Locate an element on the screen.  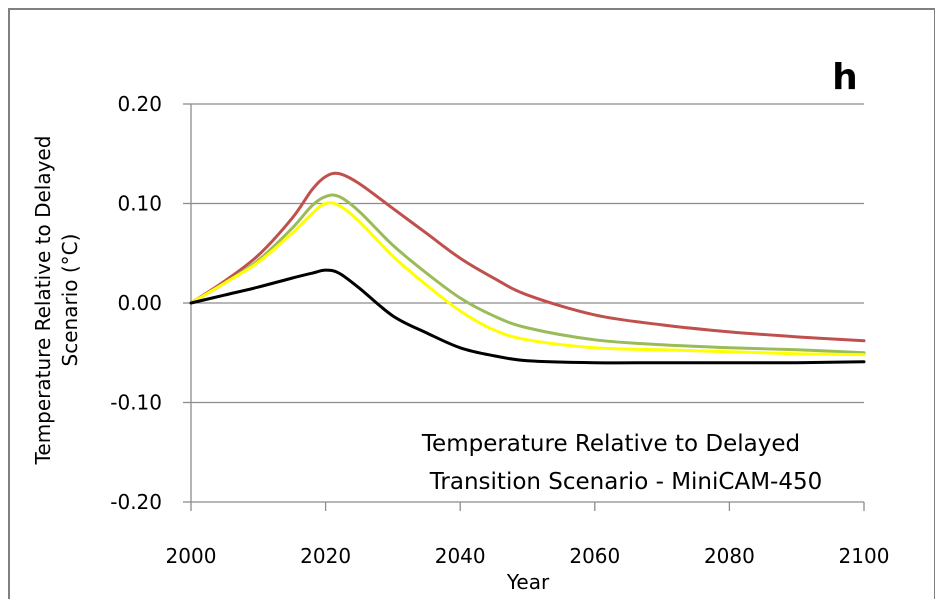
y-axis-title-line-2: Scenario (°C) is located at coordinates (70, 300).